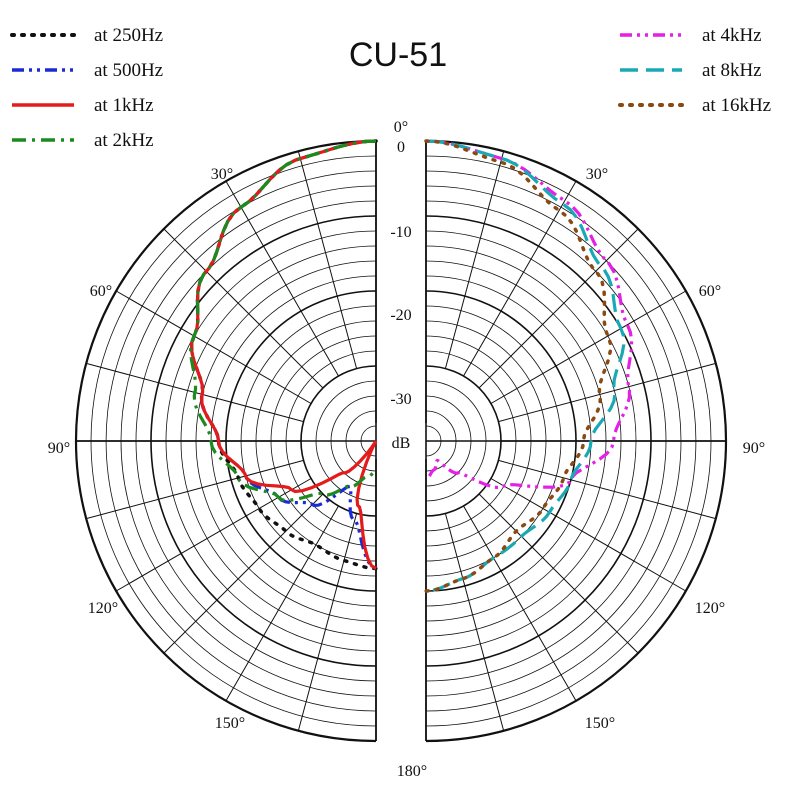 The image size is (800, 800). I want to click on angle-label-8: 120°, so click(710, 608).